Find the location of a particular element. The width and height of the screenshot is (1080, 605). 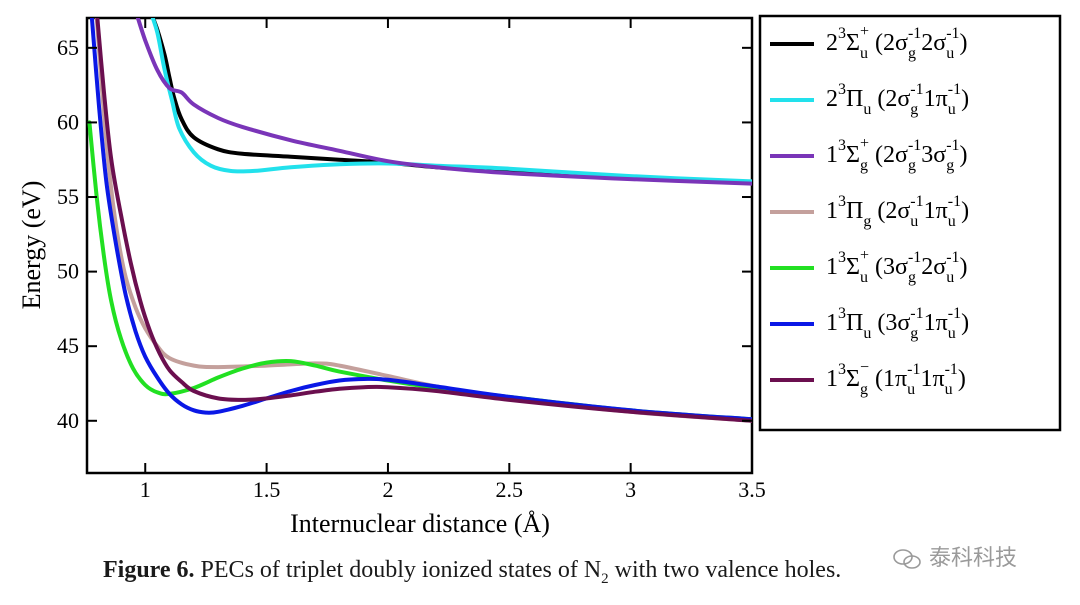

wechat-icon is located at coordinates (907, 559).